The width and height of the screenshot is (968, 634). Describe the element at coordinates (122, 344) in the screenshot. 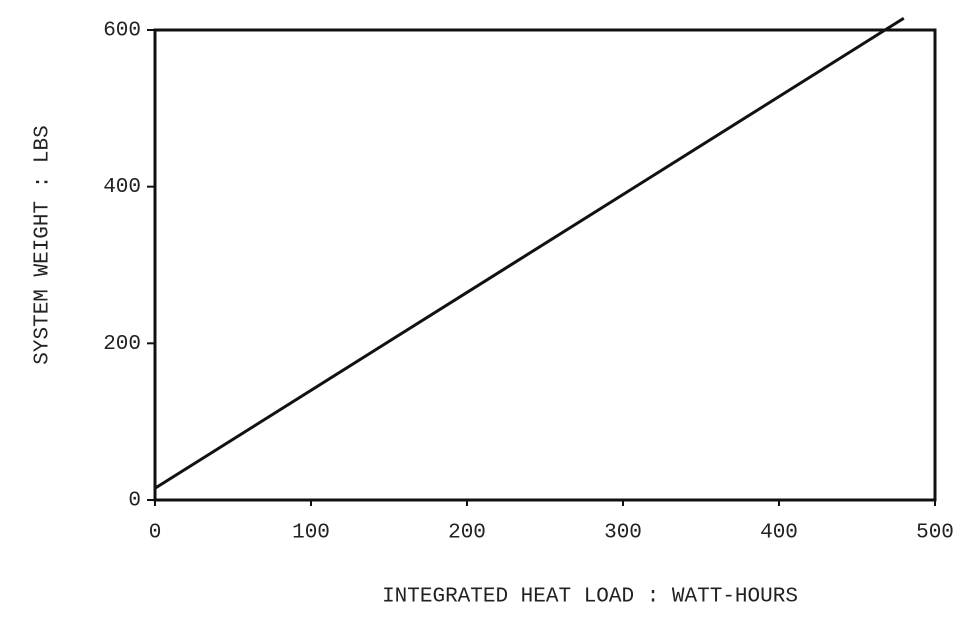

I see `y-tick-label: 200` at that location.